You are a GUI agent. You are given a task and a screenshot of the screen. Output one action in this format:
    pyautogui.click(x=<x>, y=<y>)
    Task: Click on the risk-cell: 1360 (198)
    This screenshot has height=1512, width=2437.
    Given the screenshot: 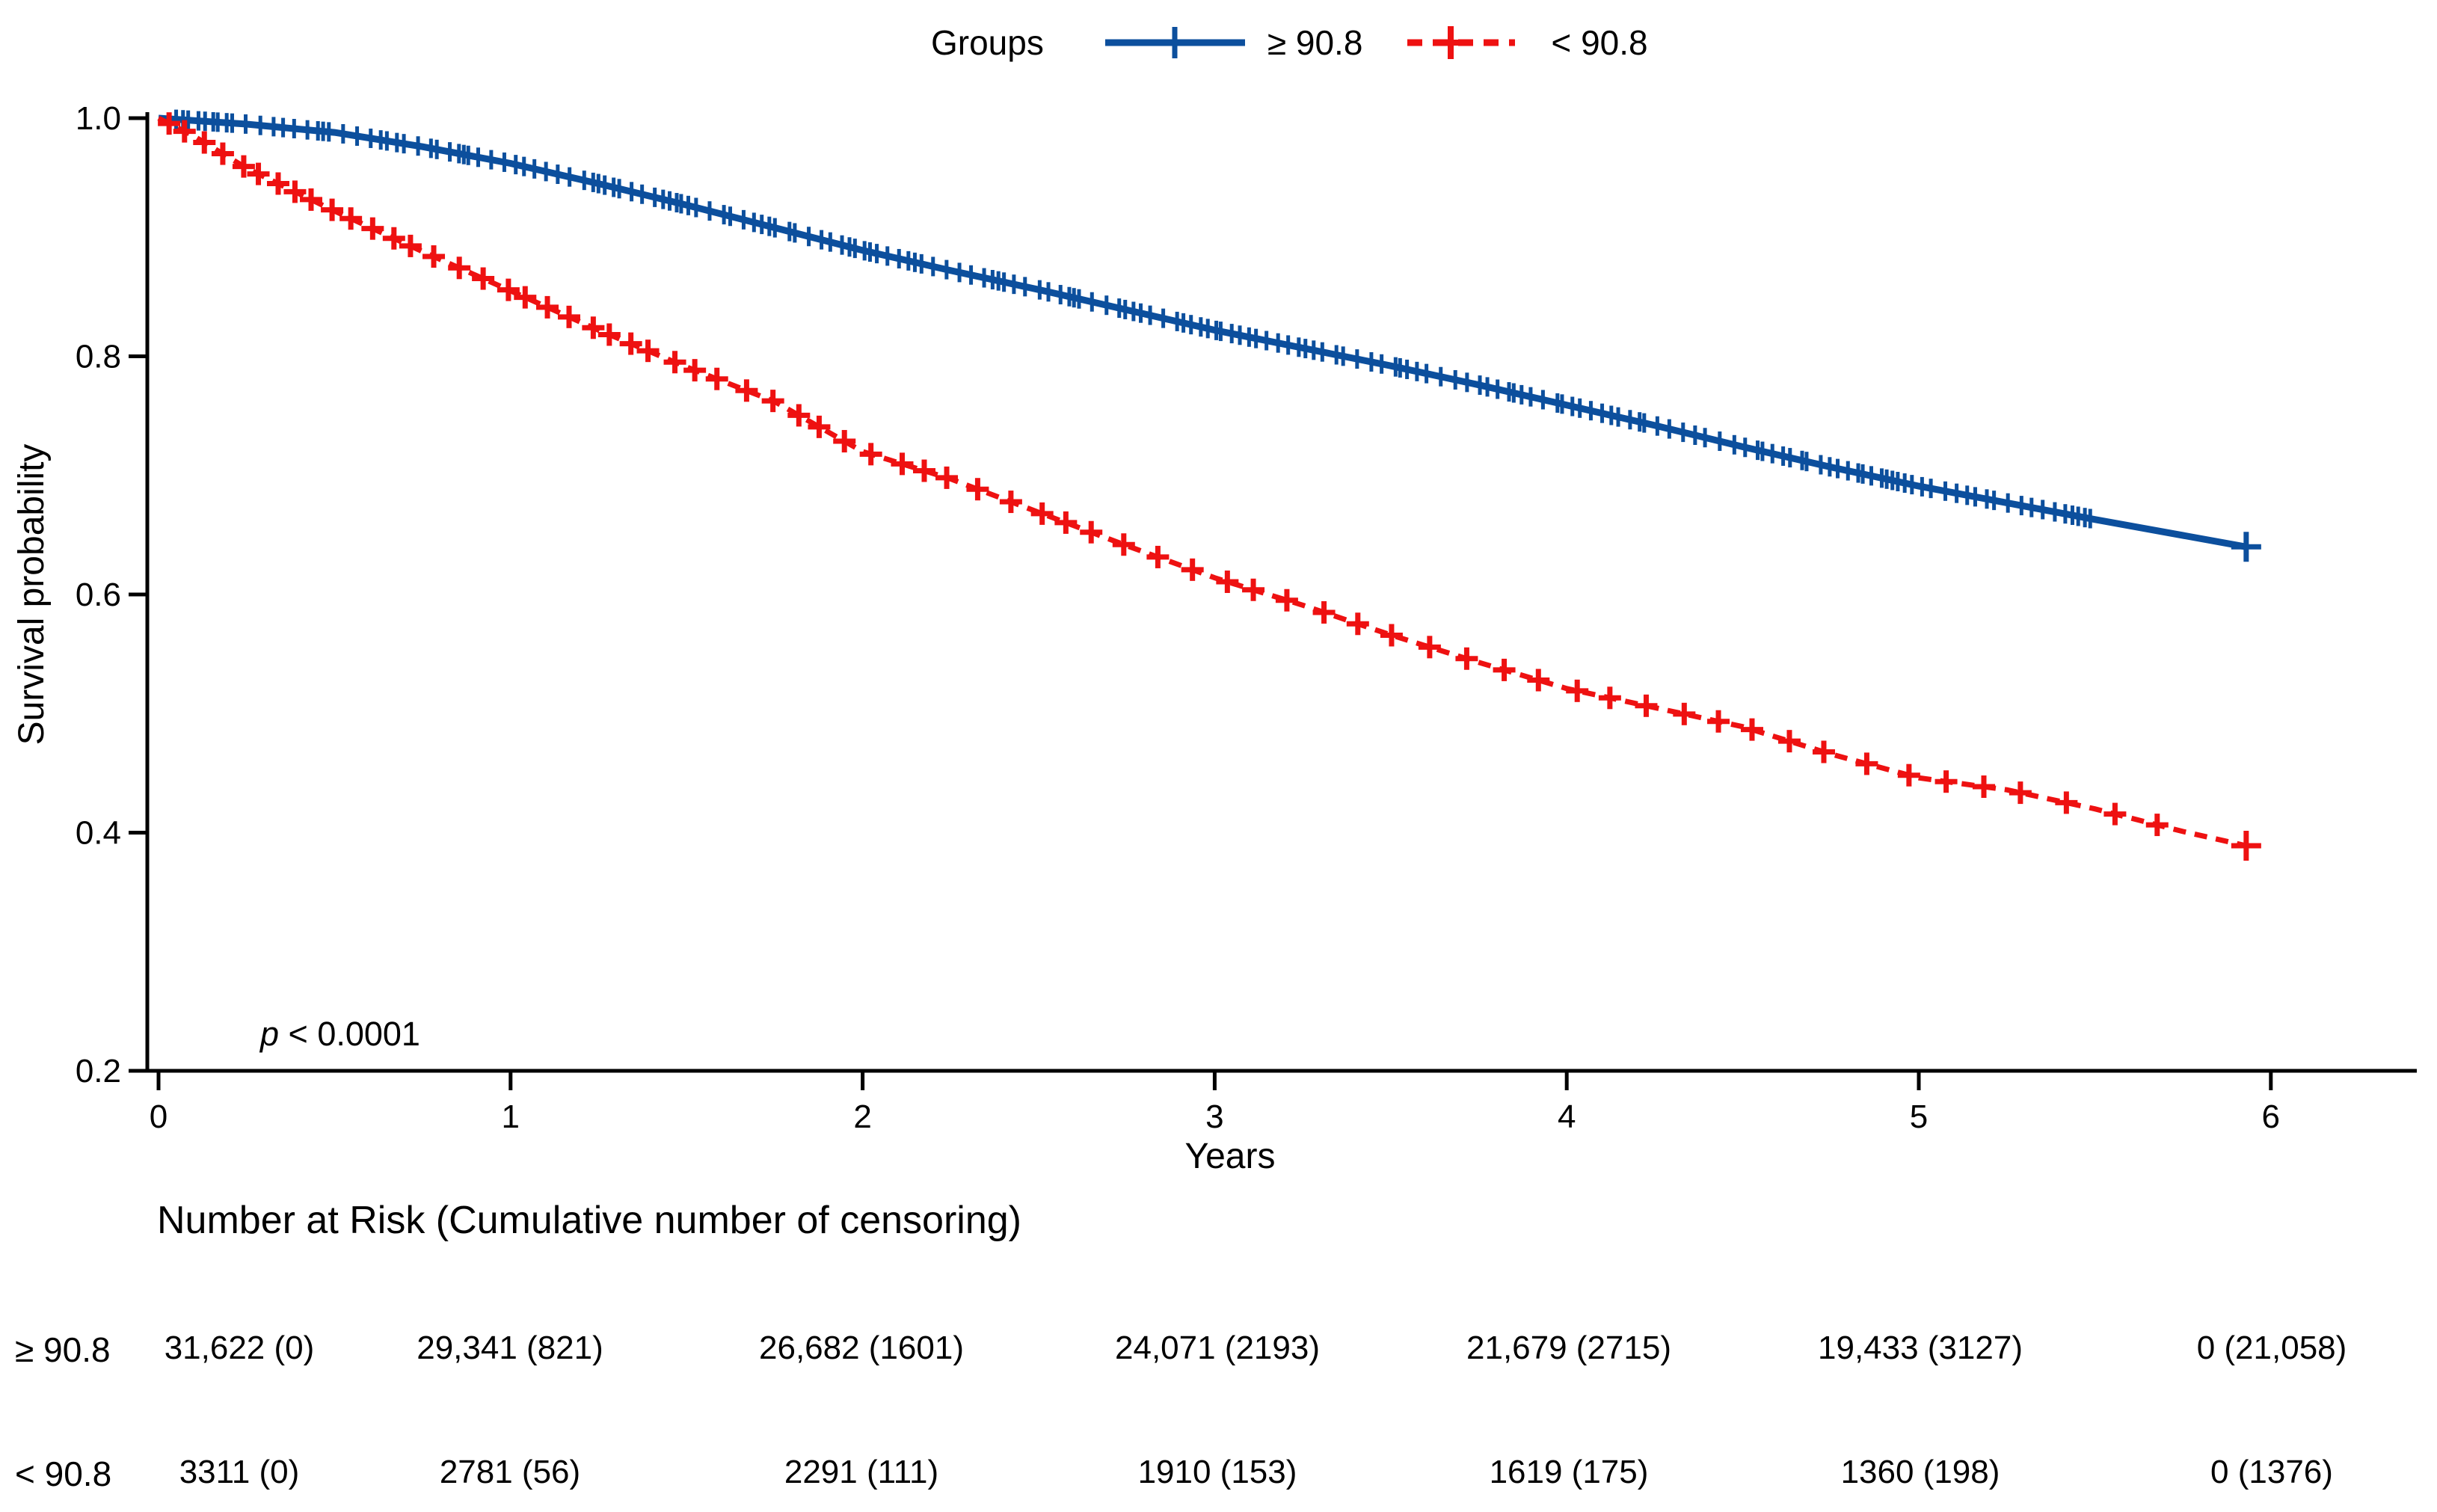 What is the action you would take?
    pyautogui.click(x=1920, y=1472)
    